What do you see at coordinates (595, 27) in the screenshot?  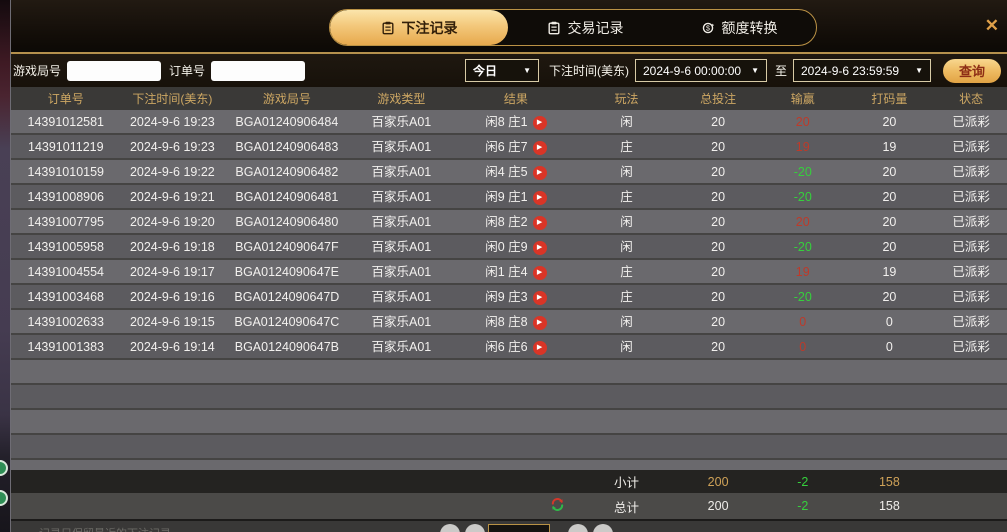 I see `tab-label: 交易记录` at bounding box center [595, 27].